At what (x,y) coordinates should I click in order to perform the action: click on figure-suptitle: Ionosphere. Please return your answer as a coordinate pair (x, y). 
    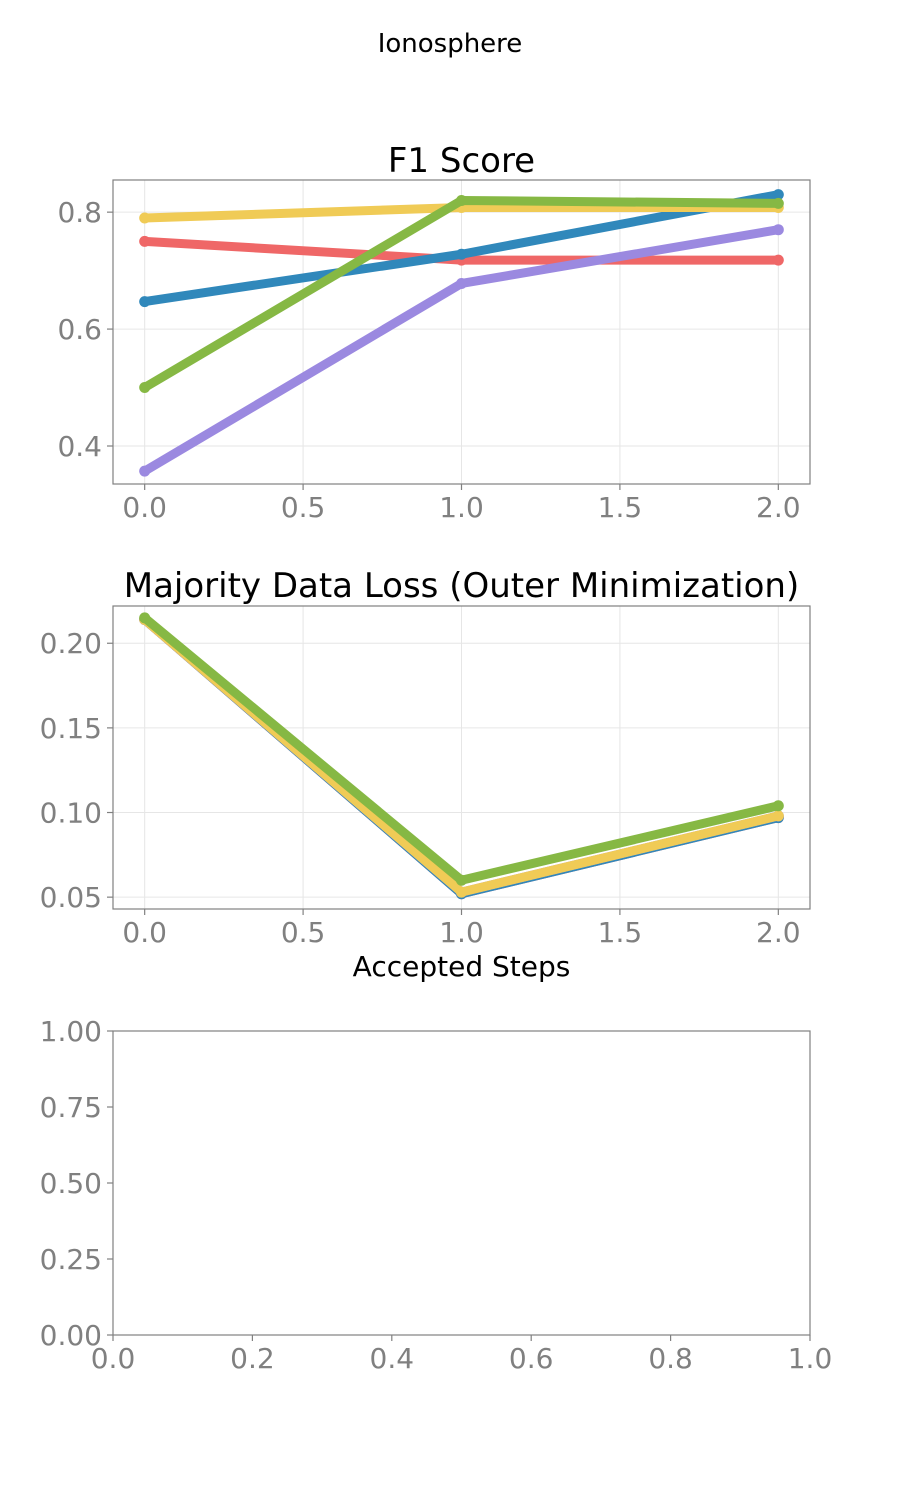
    Looking at the image, I should click on (450, 44).